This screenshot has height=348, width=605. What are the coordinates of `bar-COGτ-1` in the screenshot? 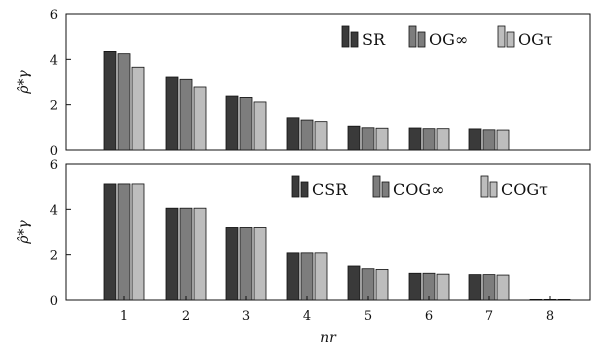 It's located at (138, 242).